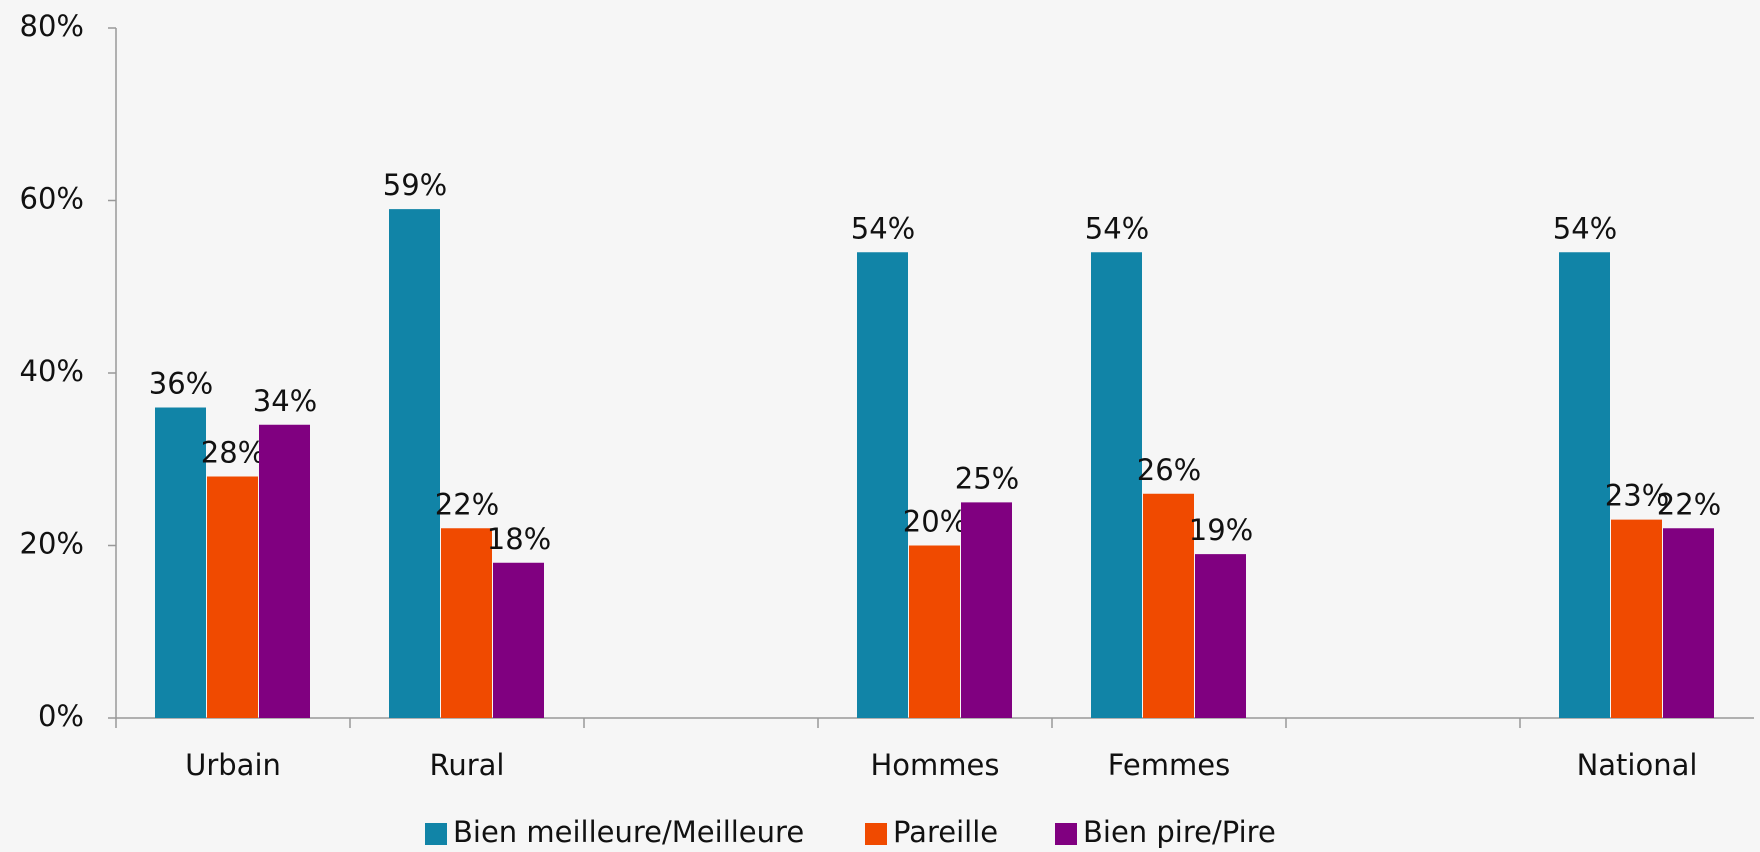  I want to click on y-tick-label: 40%, so click(52, 371).